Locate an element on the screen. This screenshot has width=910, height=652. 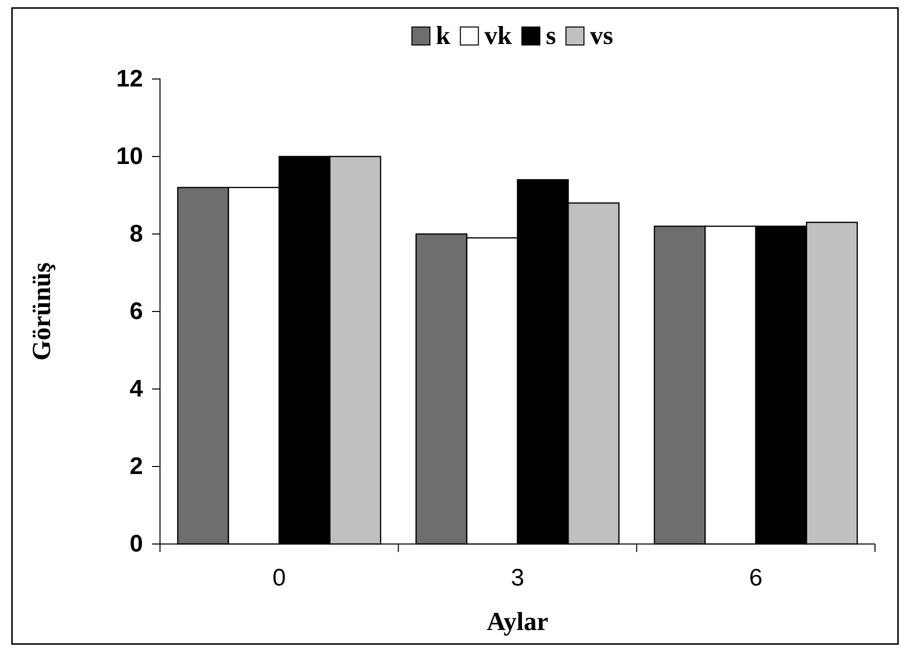
legend-label: vk is located at coordinates (498, 35).